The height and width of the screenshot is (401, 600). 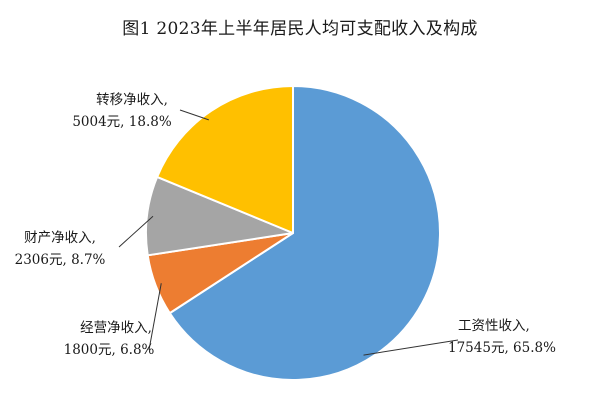 What do you see at coordinates (60, 260) in the screenshot?
I see `label-property-value: 2306元, 8.7%` at bounding box center [60, 260].